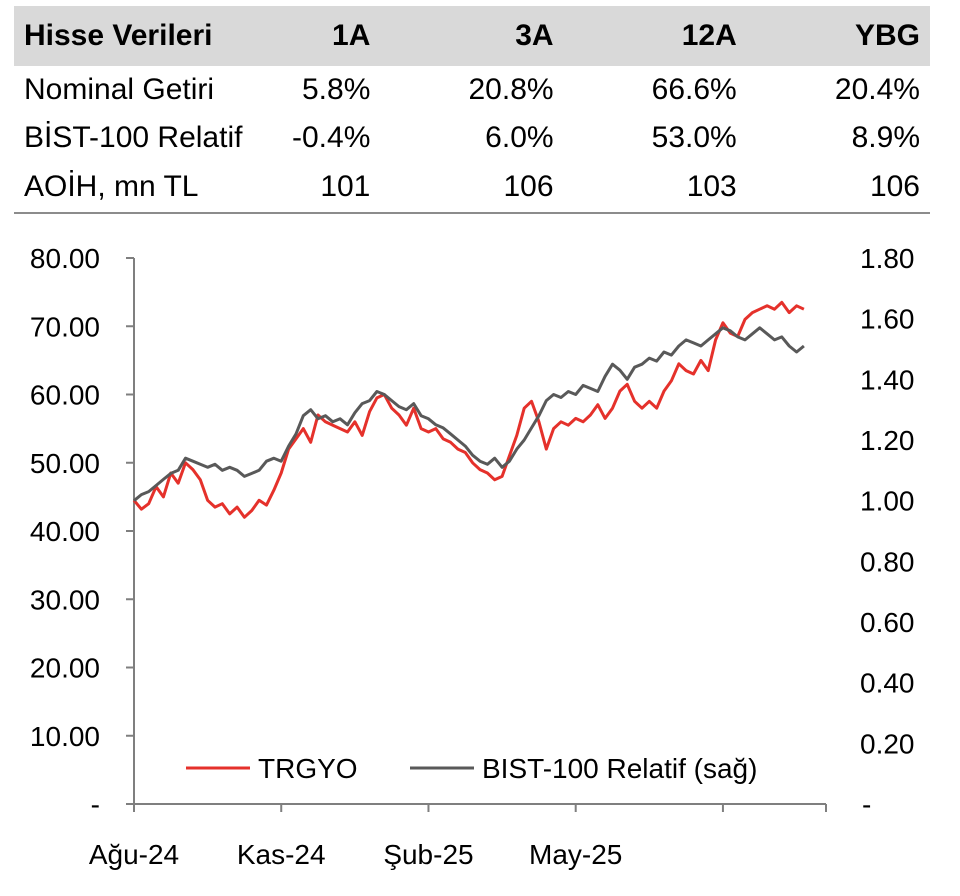  I want to click on row-label: AOİH, mn TL, so click(106, 188).